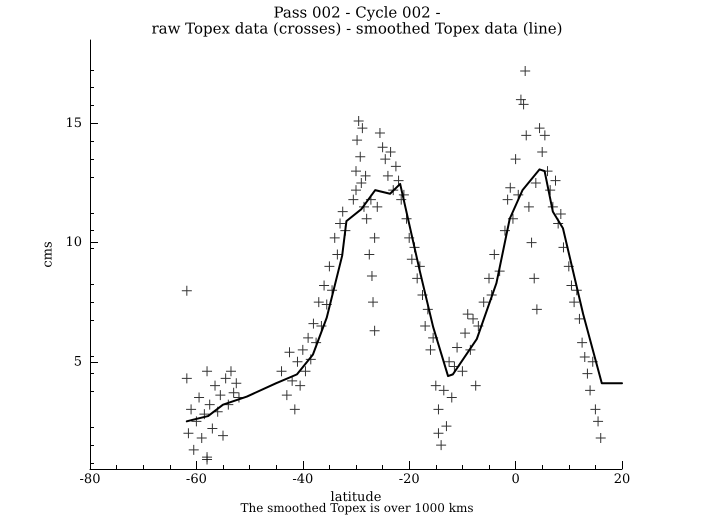  What do you see at coordinates (48, 254) in the screenshot?
I see `y-axis-title: cms` at bounding box center [48, 254].